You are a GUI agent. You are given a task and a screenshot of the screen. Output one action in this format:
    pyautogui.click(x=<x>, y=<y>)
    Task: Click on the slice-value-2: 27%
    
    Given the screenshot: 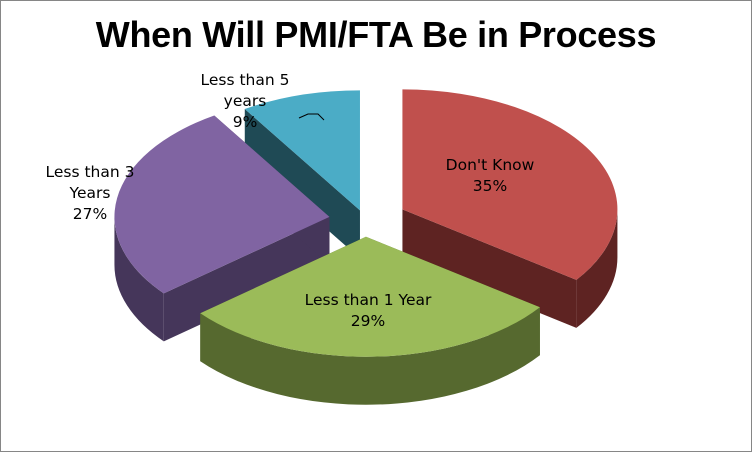 What is the action you would take?
    pyautogui.click(x=90, y=214)
    